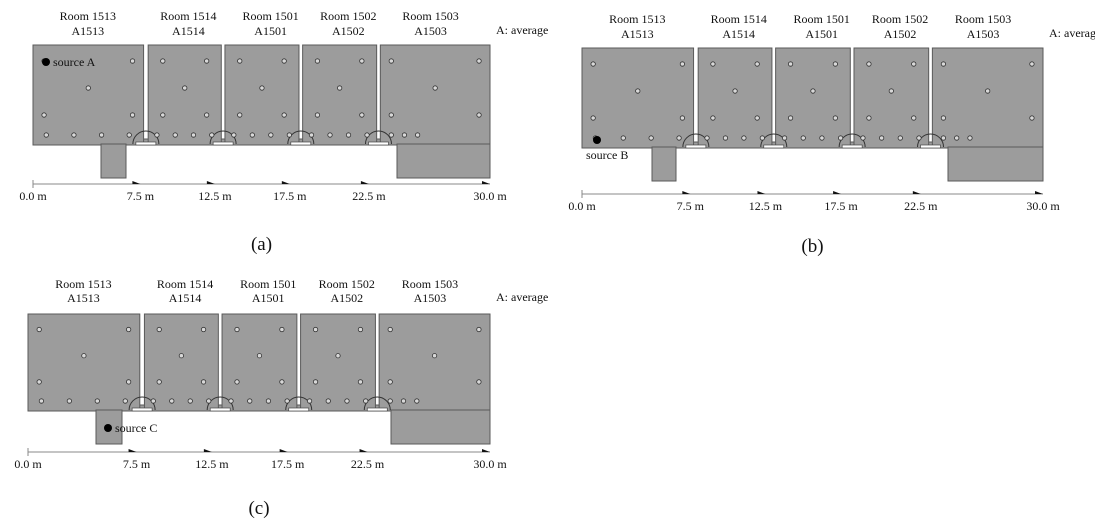 The image size is (1095, 523). I want to click on room-1503-extension, so click(440, 427).